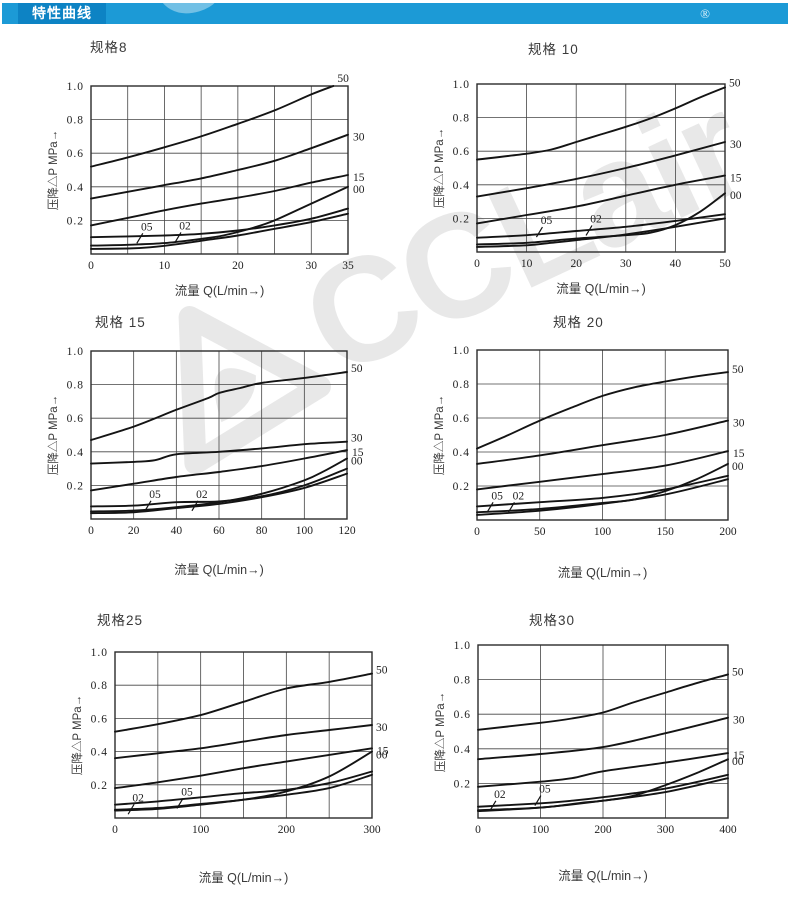 This screenshot has height=907, width=790. I want to click on tick-labels: 0.2 0.4 0.6 0.8 1.0 0 100 200 300, so click(236, 741).